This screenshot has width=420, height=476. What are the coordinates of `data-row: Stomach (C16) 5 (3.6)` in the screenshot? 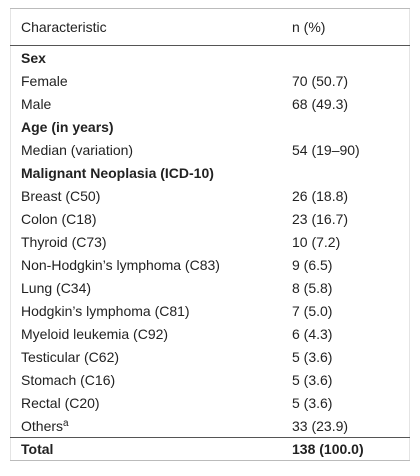 It's located at (210, 379).